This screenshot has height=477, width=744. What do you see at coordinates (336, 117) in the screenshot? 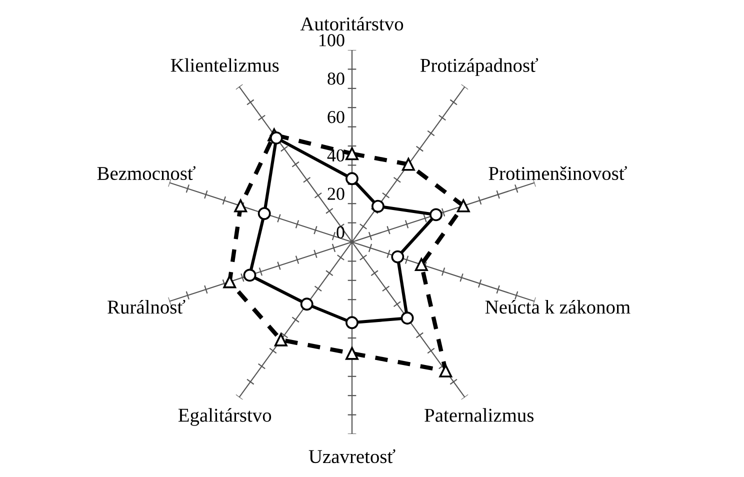
I see `y-tick-label: 60` at bounding box center [336, 117].